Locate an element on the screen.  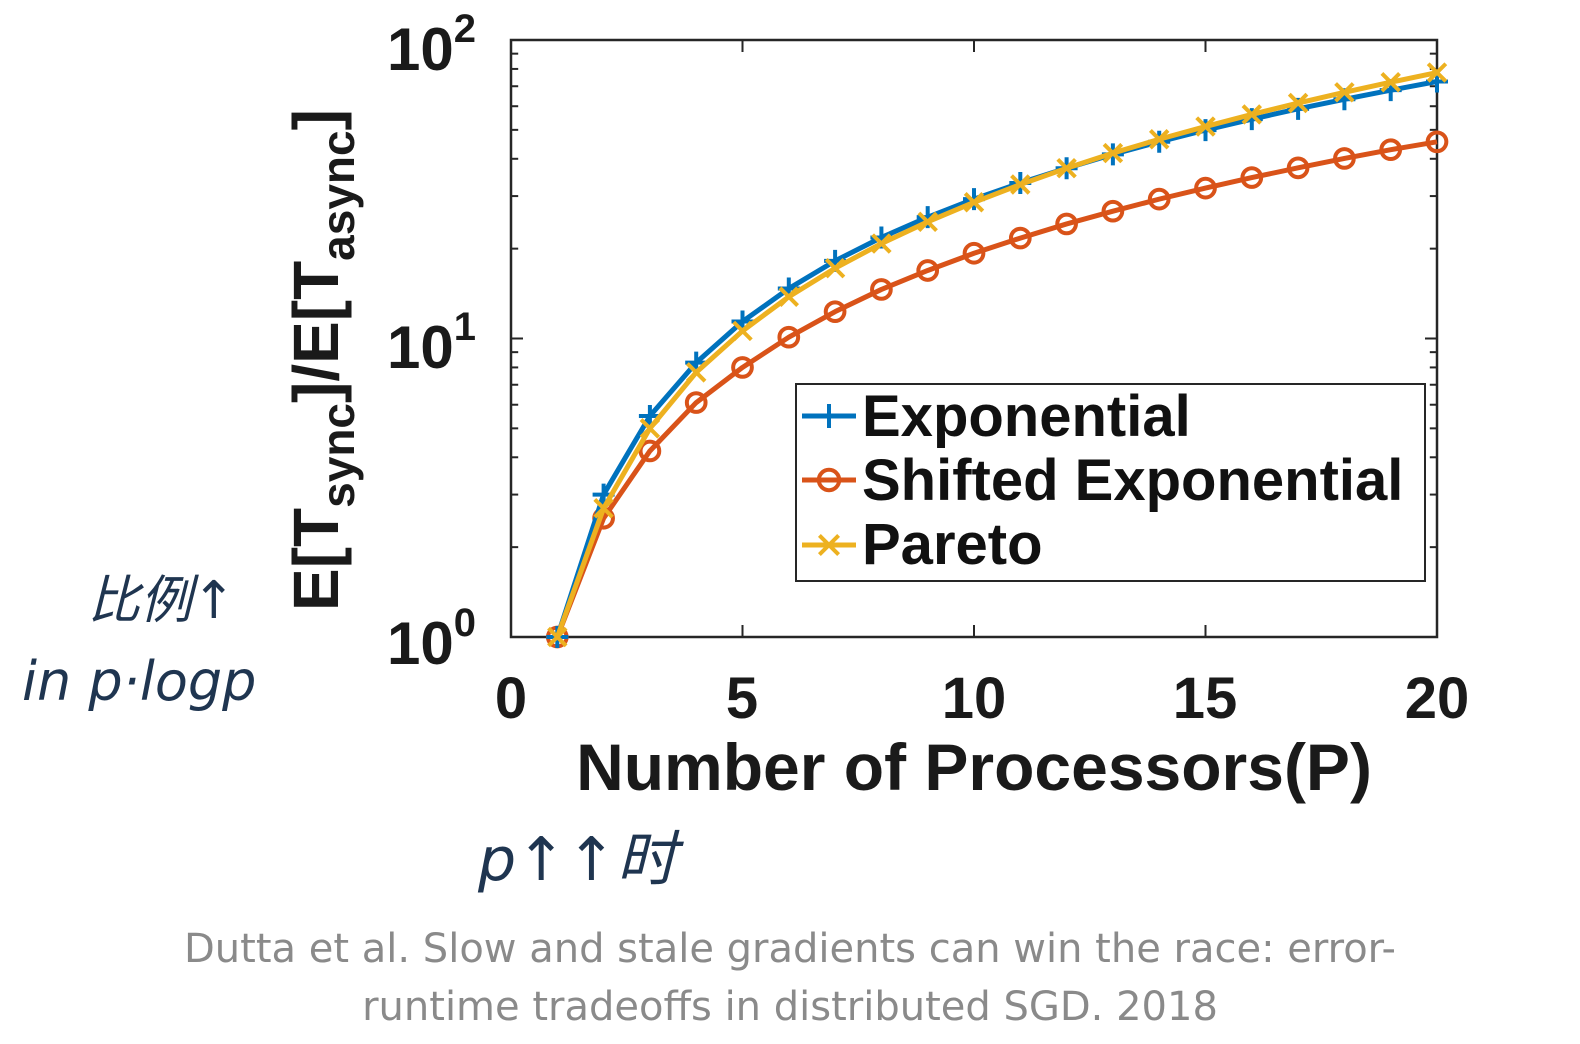
legend: Exponential Shifted Exponential Pareto is located at coordinates (1110, 482).